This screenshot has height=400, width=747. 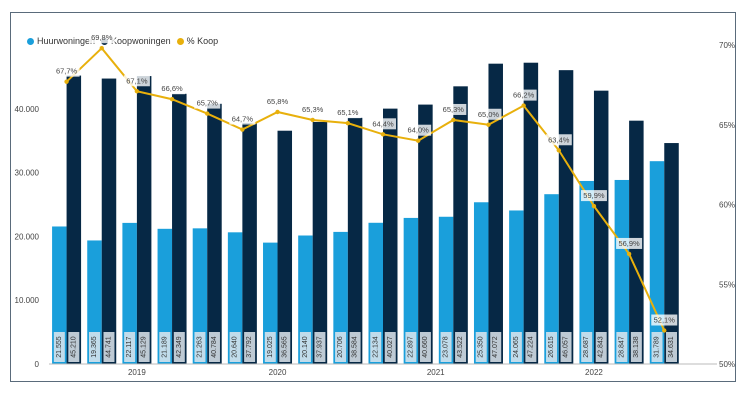 What do you see at coordinates (566, 347) in the screenshot?
I see `data-label-koopwoningen: 46.057` at bounding box center [566, 347].